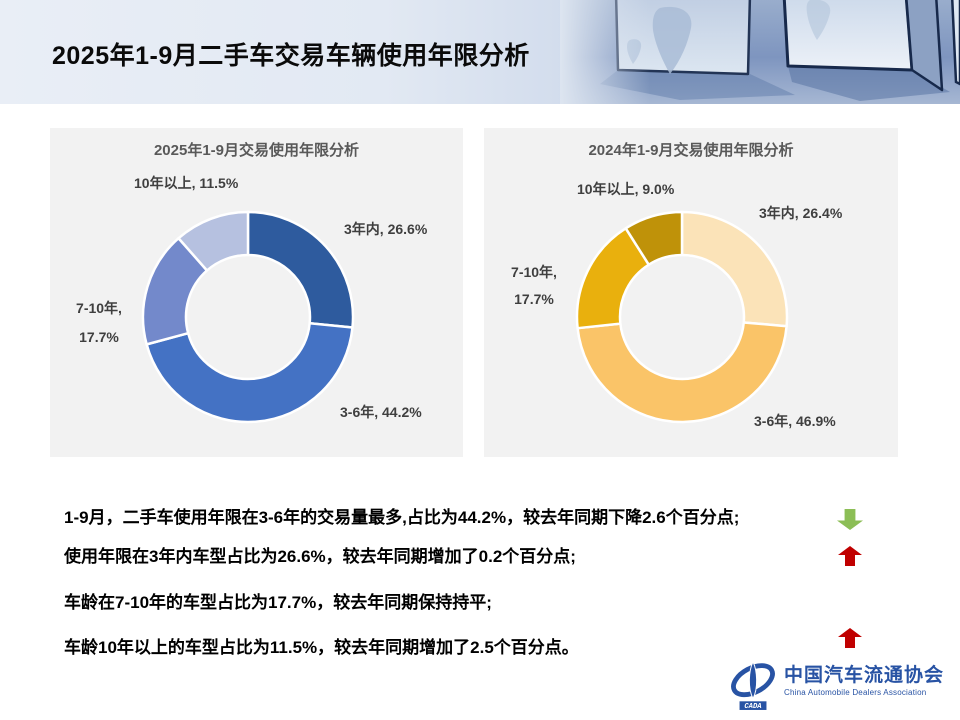 This screenshot has width=960, height=720. Describe the element at coordinates (534, 285) in the screenshot. I see `label-7to10-2024: 7-10年, 17.7%` at that location.